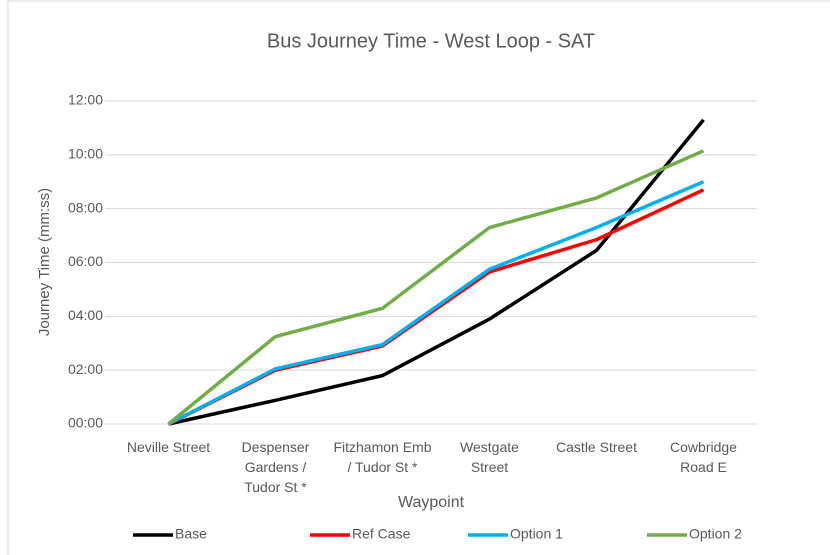  Describe the element at coordinates (85, 154) in the screenshot. I see `y-tick-label: 10:00` at that location.